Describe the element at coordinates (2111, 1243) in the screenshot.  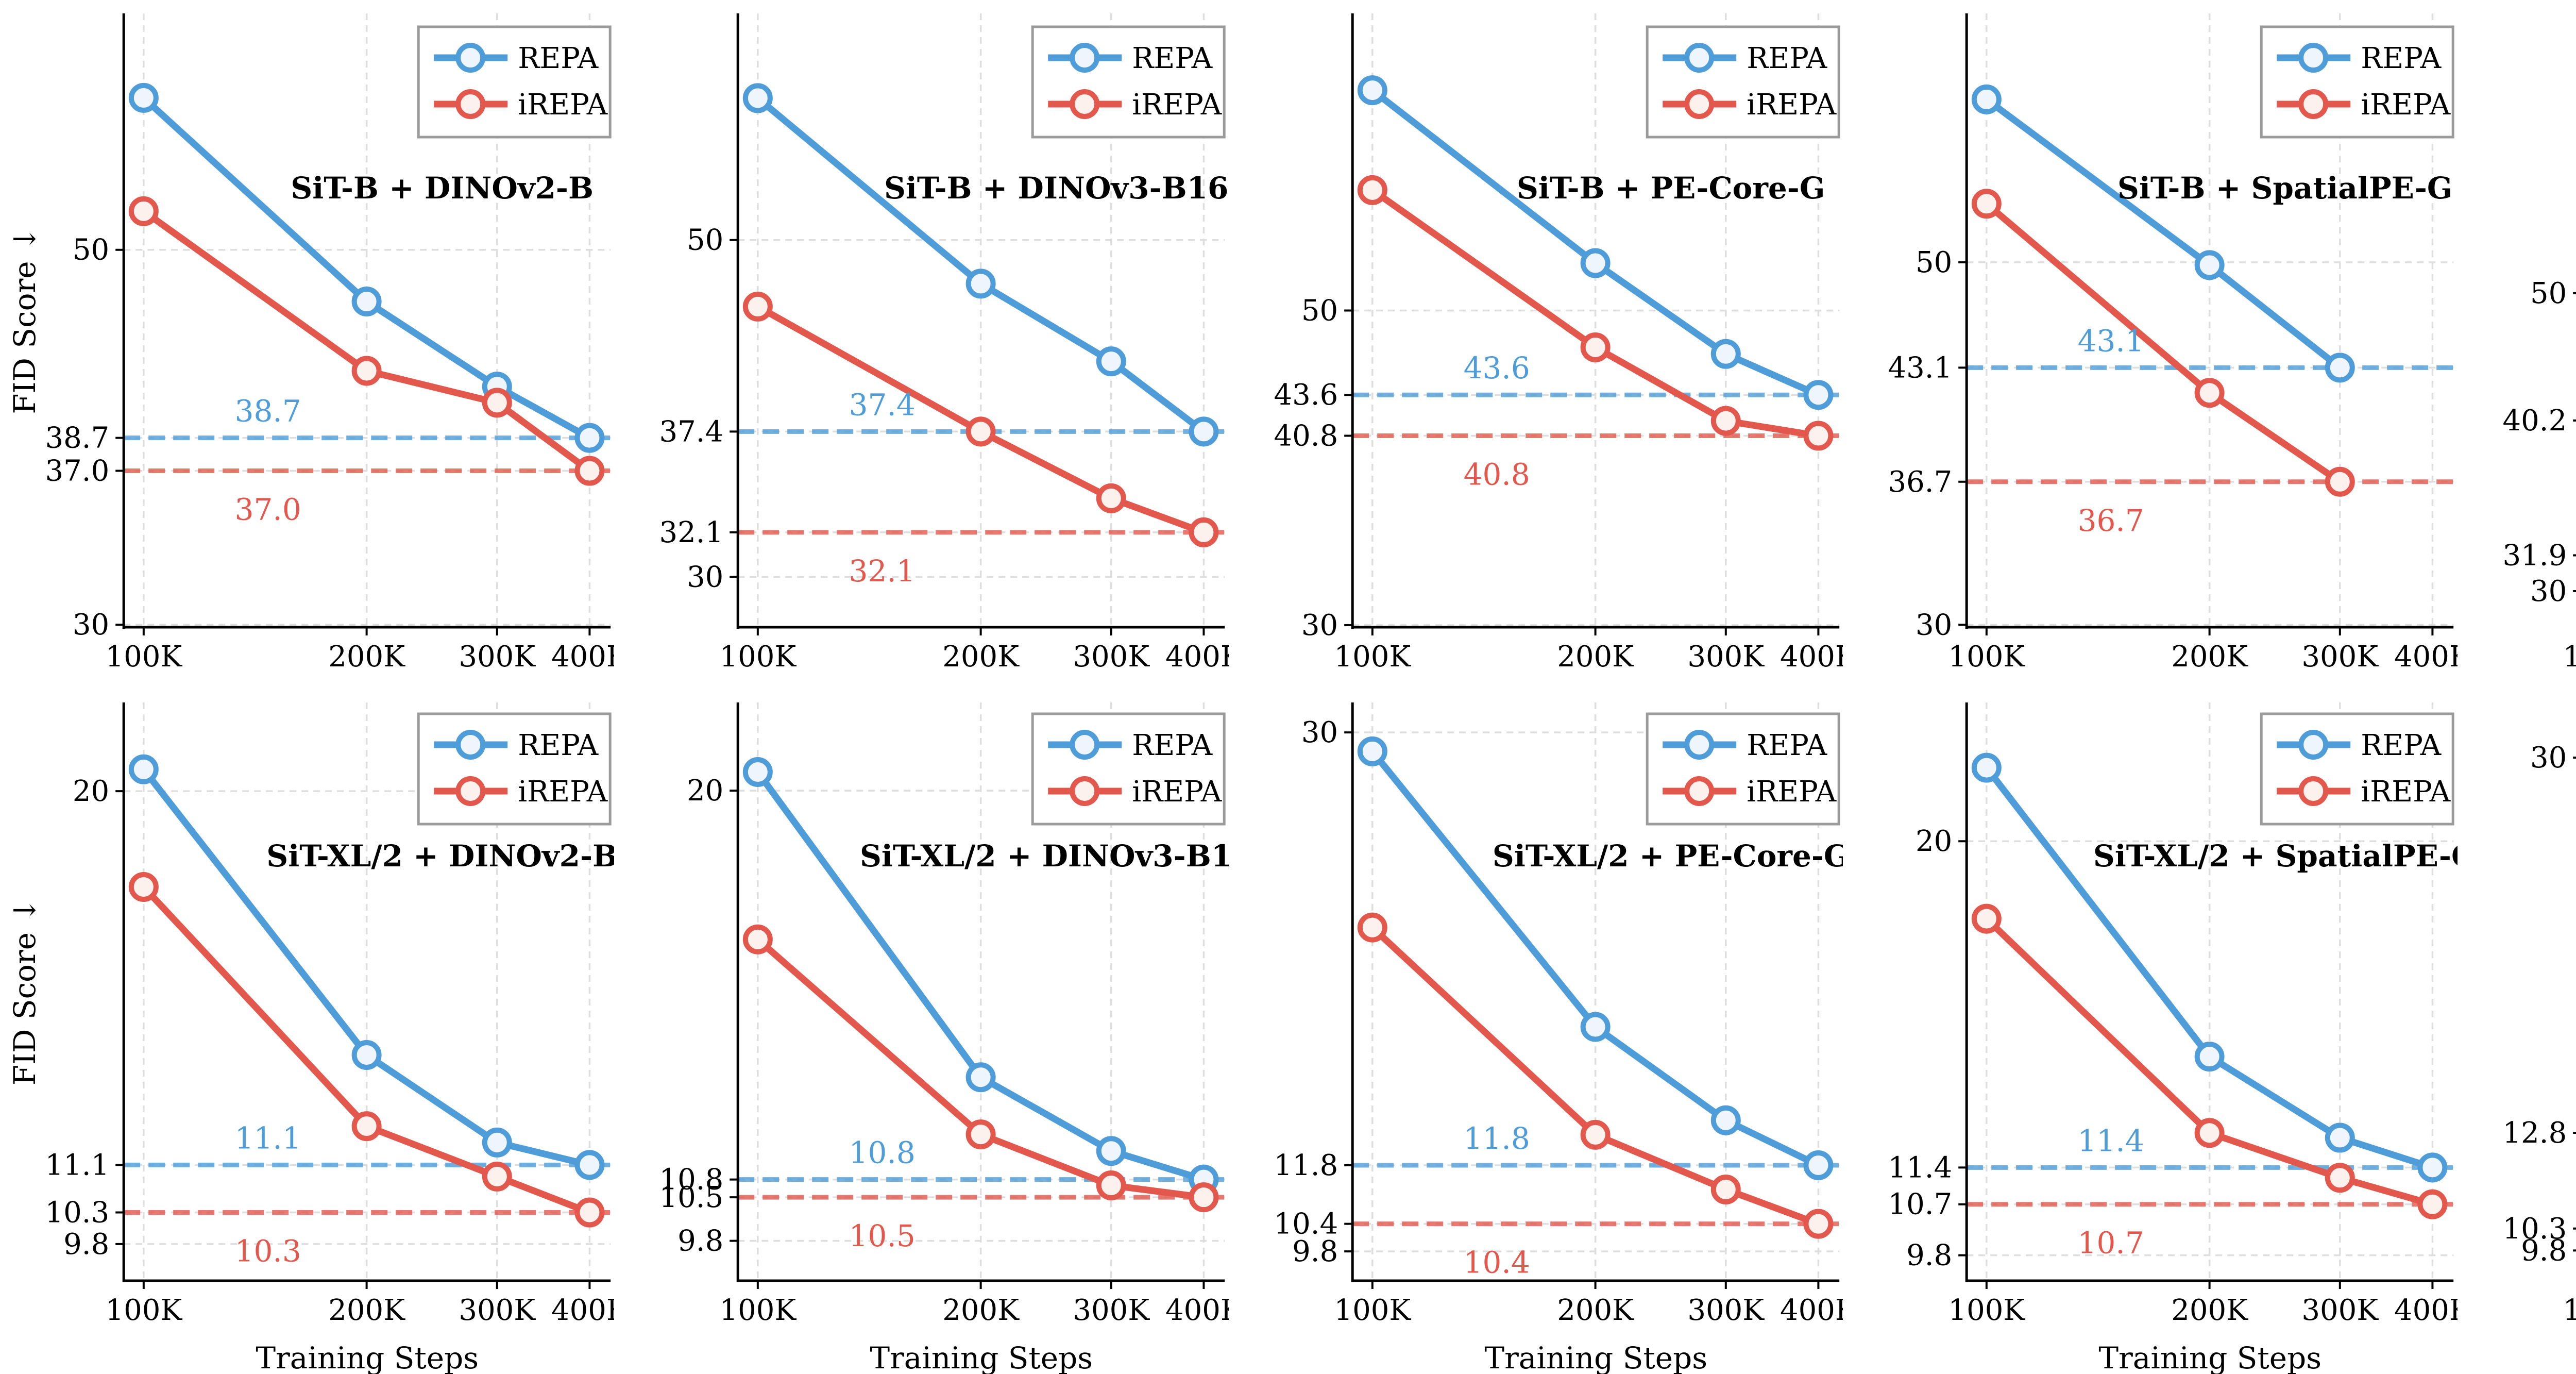
I see `irepa-value-annotation: 10.7` at that location.